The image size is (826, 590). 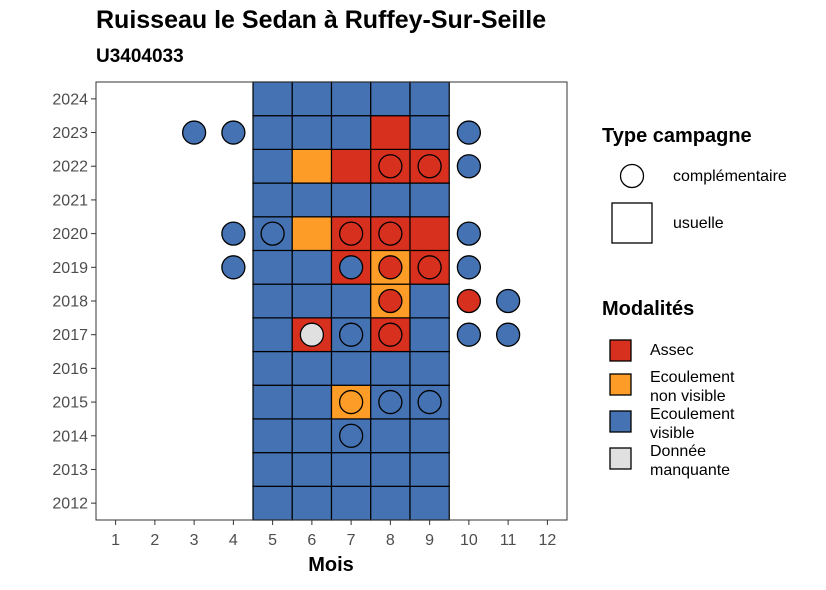 What do you see at coordinates (70, 335) in the screenshot?
I see `y-tick-label: 2017` at bounding box center [70, 335].